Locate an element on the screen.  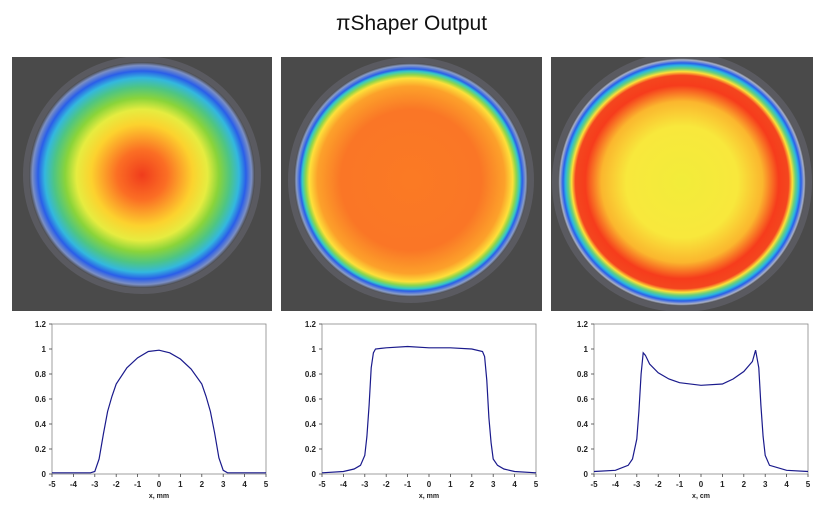
flat-top-profile-plot: 0 0.2 0.4 0.6 0.8 1 1.2 -5 -4 -3 -2 -1 0 1 2 3 4 5 x, mm is located at coordinates (415, 416).